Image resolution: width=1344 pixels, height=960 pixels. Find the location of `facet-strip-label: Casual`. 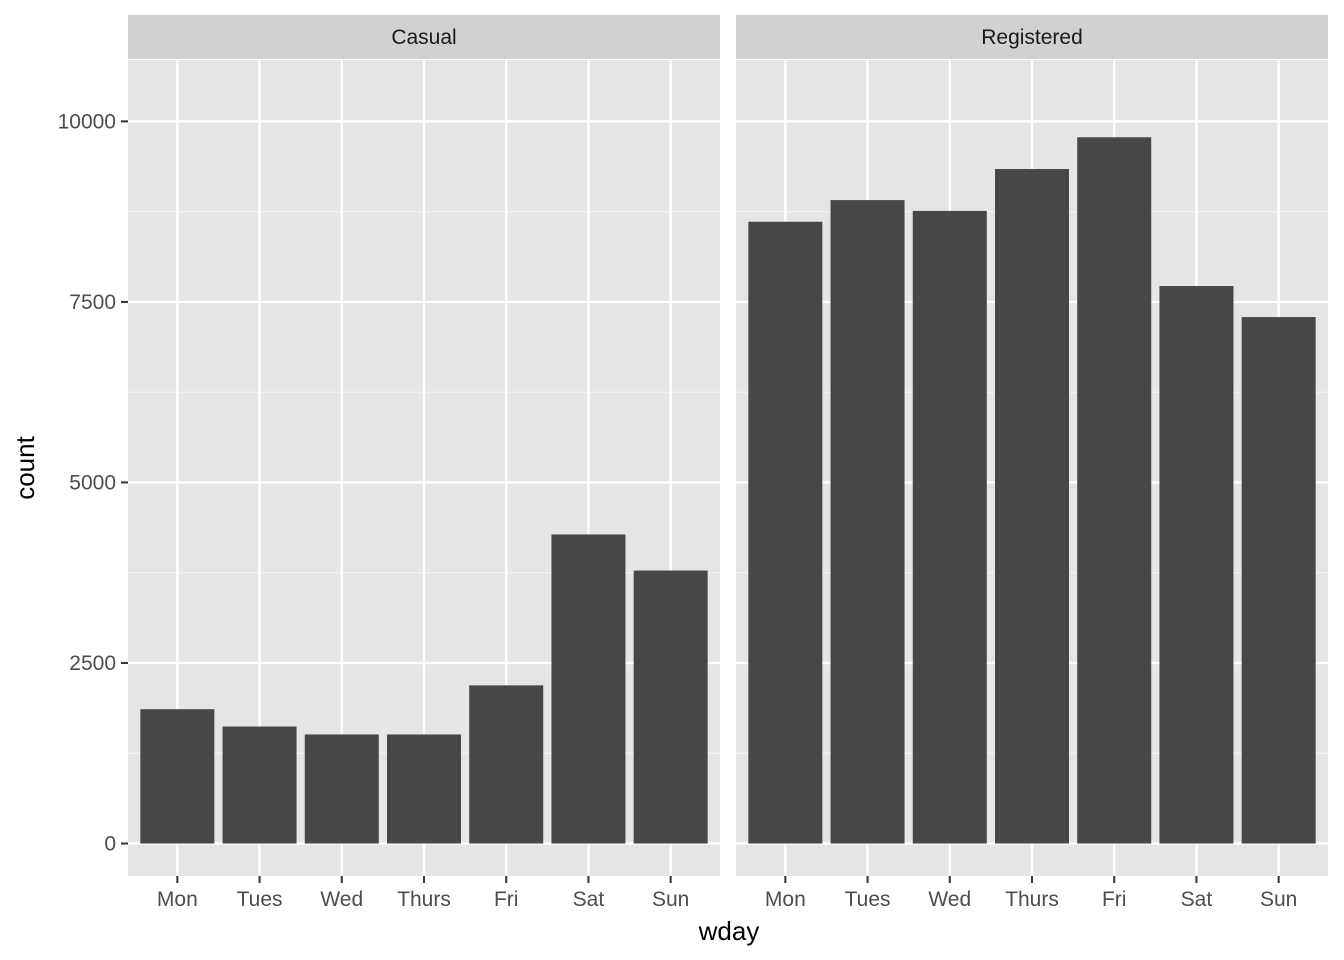

facet-strip-label: Casual is located at coordinates (423, 37).